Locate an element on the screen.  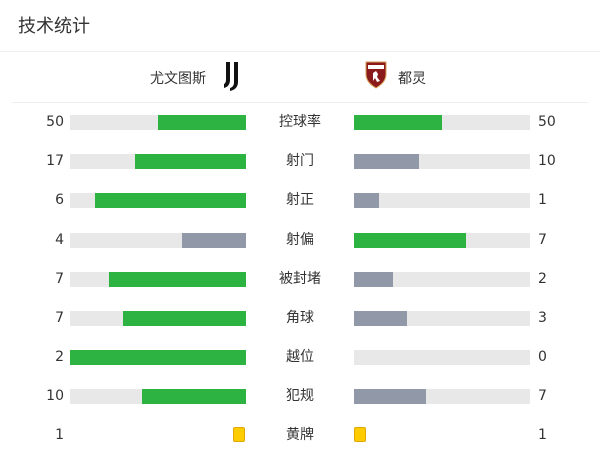
page-title: 技术统计 is located at coordinates (54, 26).